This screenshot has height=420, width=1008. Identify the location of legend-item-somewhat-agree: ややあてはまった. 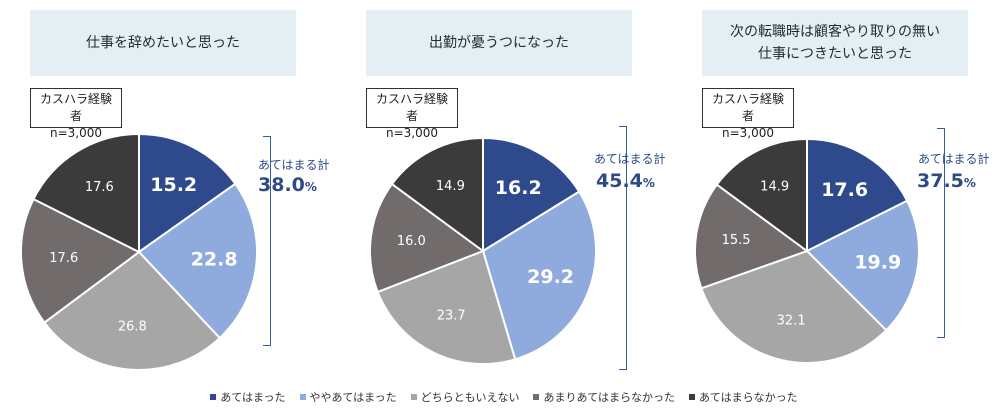
(348, 397).